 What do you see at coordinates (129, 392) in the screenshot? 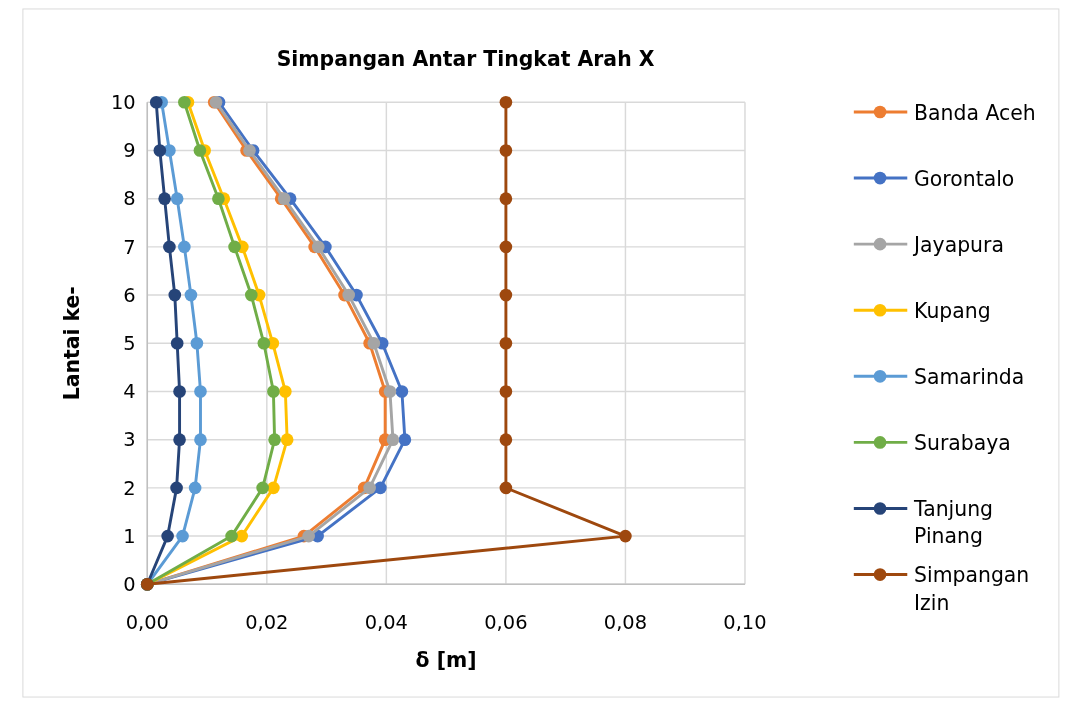
I see `y-tick-label: 4` at bounding box center [129, 392].